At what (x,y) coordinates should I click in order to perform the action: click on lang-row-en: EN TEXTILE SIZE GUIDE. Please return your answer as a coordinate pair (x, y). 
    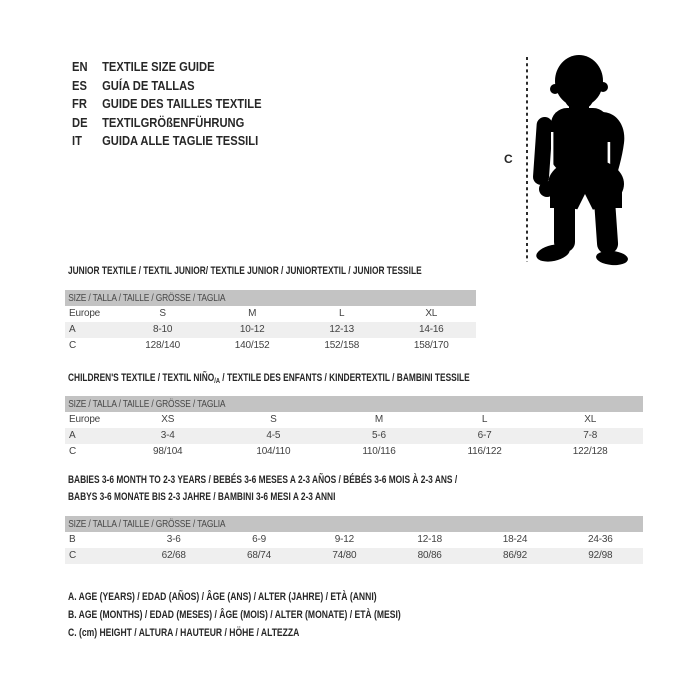
    Looking at the image, I should click on (167, 67).